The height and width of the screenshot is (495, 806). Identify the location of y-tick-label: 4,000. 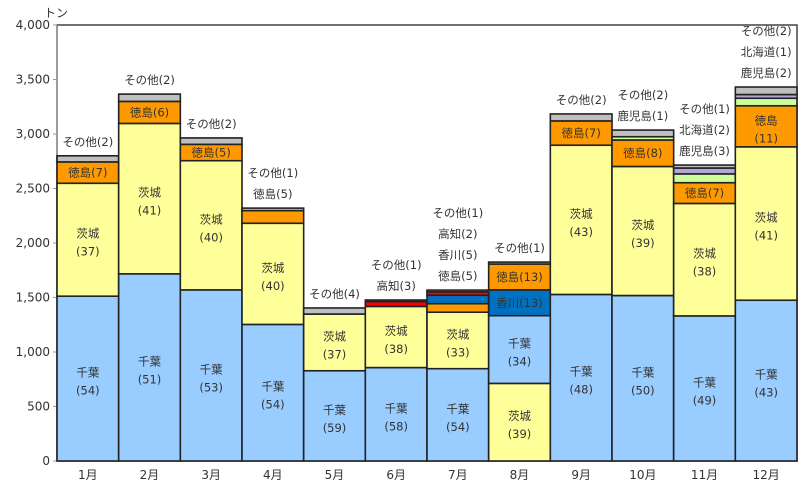
(33, 25).